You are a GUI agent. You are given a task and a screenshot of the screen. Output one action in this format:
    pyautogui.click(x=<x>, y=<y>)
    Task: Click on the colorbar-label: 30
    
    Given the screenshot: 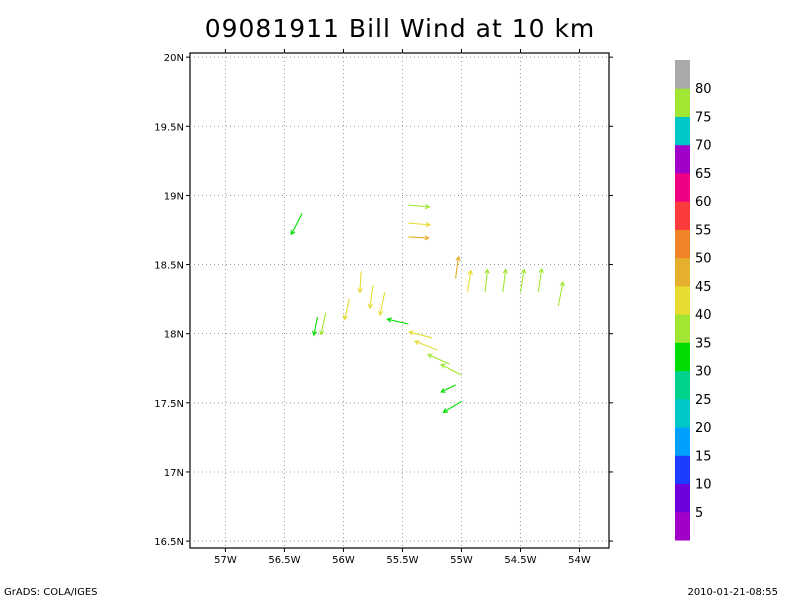 What is the action you would take?
    pyautogui.click(x=703, y=372)
    